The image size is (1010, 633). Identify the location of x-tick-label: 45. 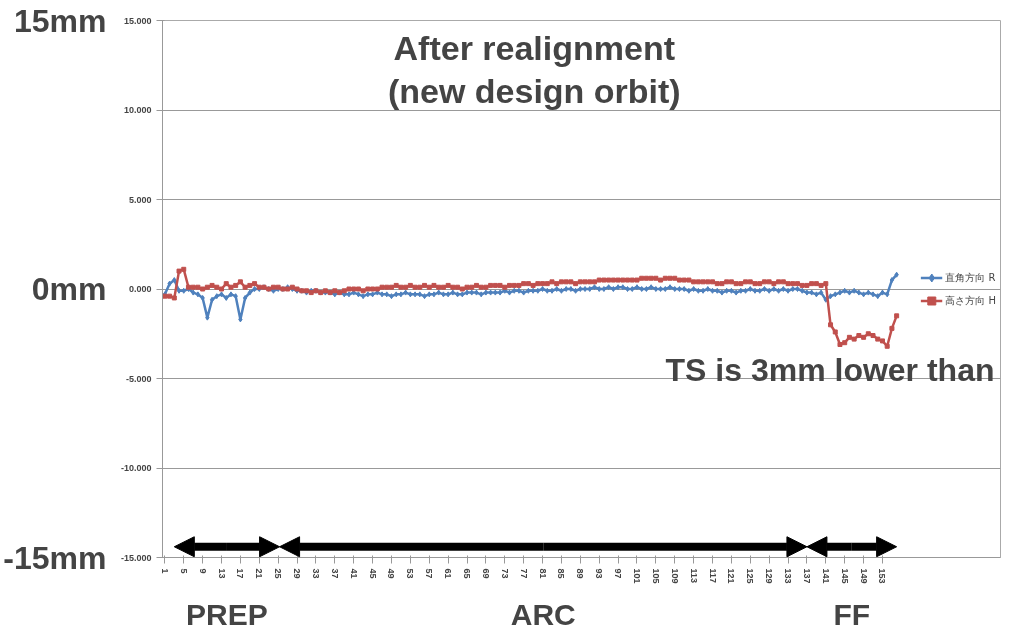
(372, 573).